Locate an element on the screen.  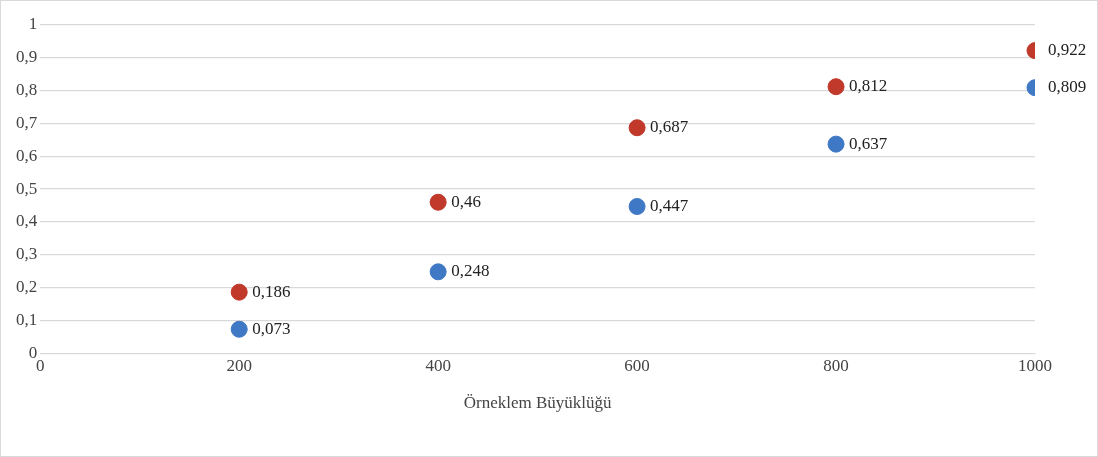
x-tick-label: 200 is located at coordinates (239, 365).